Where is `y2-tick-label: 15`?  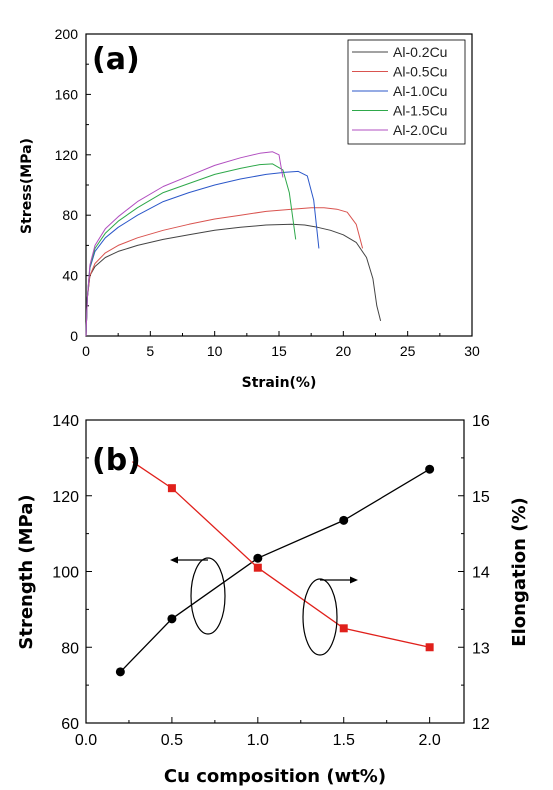
y2-tick-label: 15 is located at coordinates (481, 497).